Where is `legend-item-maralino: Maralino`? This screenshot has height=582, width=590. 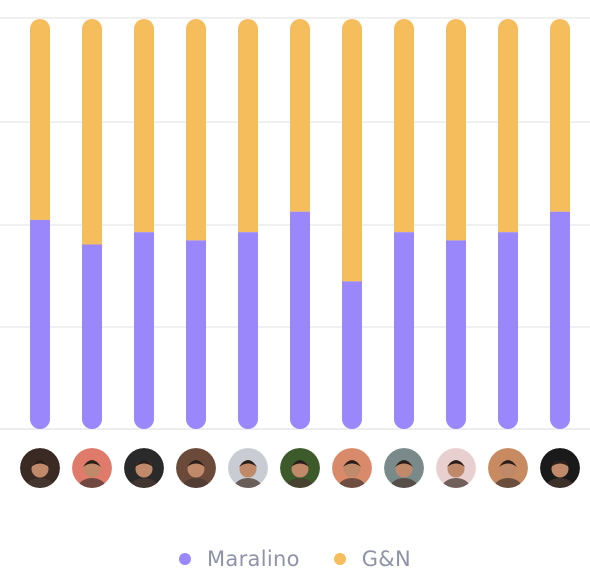 legend-item-maralino: Maralino is located at coordinates (239, 559).